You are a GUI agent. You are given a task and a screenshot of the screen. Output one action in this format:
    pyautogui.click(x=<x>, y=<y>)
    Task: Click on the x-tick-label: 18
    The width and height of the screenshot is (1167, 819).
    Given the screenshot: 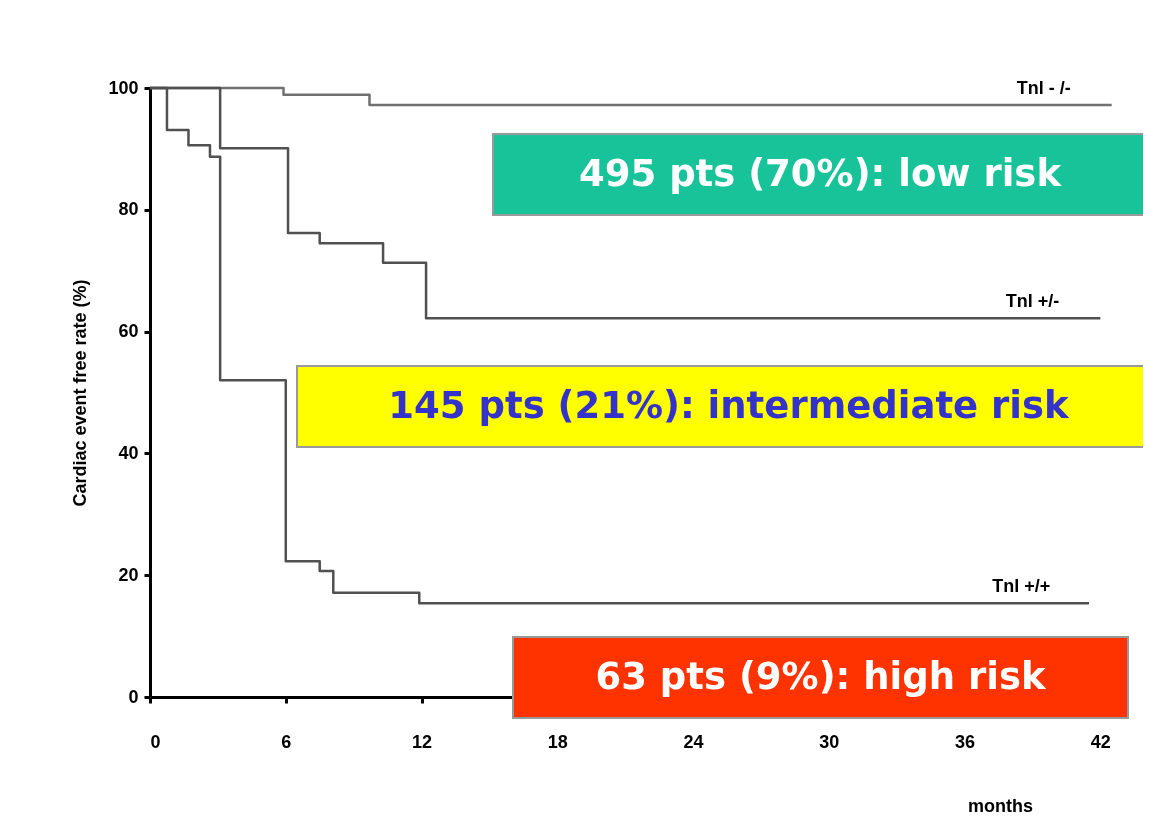 What is the action you would take?
    pyautogui.click(x=557, y=741)
    